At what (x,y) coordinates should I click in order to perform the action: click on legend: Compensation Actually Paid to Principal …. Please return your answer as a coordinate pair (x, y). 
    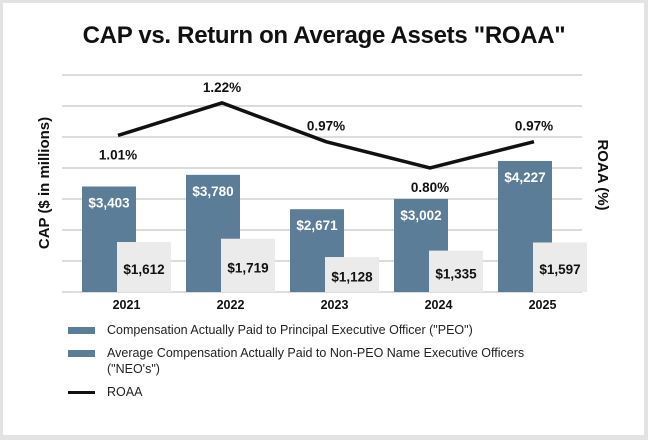
    Looking at the image, I should click on (318, 364).